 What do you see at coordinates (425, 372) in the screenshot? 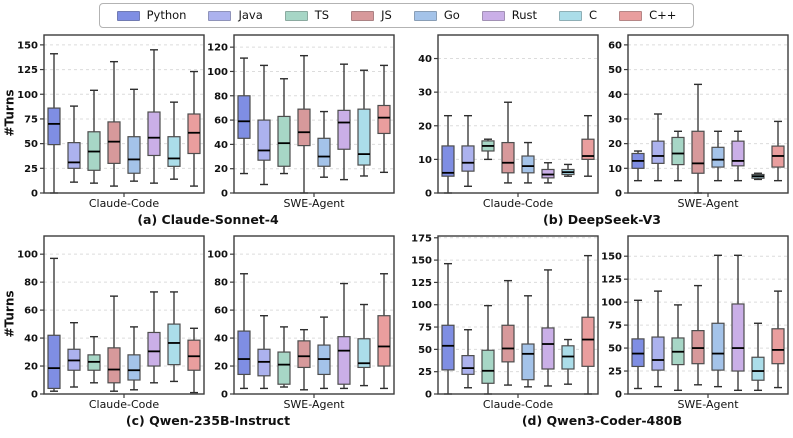
I see `y-tick-label: 25` at bounding box center [425, 372].